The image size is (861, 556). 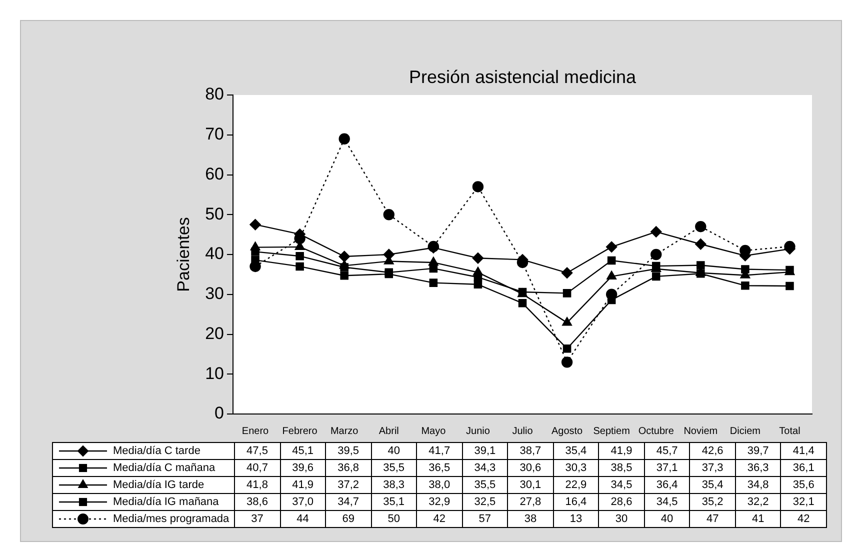 I want to click on y-tick-label: 50, so click(x=214, y=214).